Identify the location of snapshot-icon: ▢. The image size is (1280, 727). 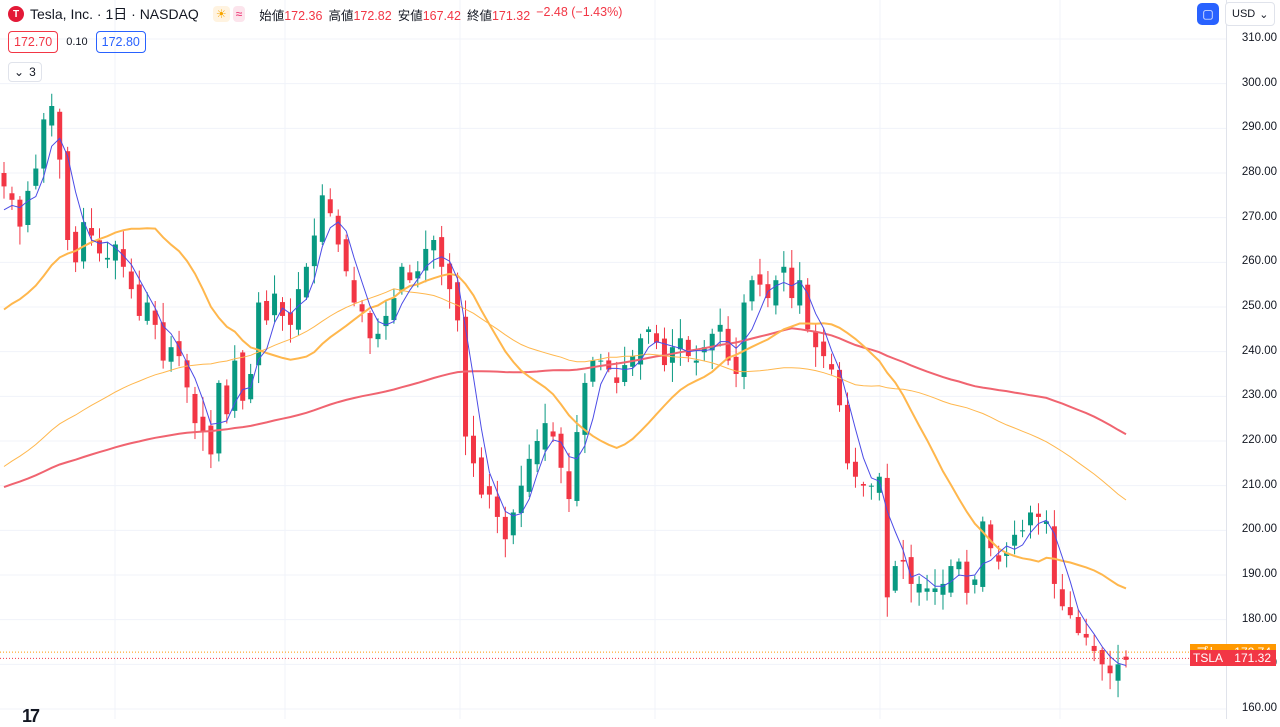
(1208, 14).